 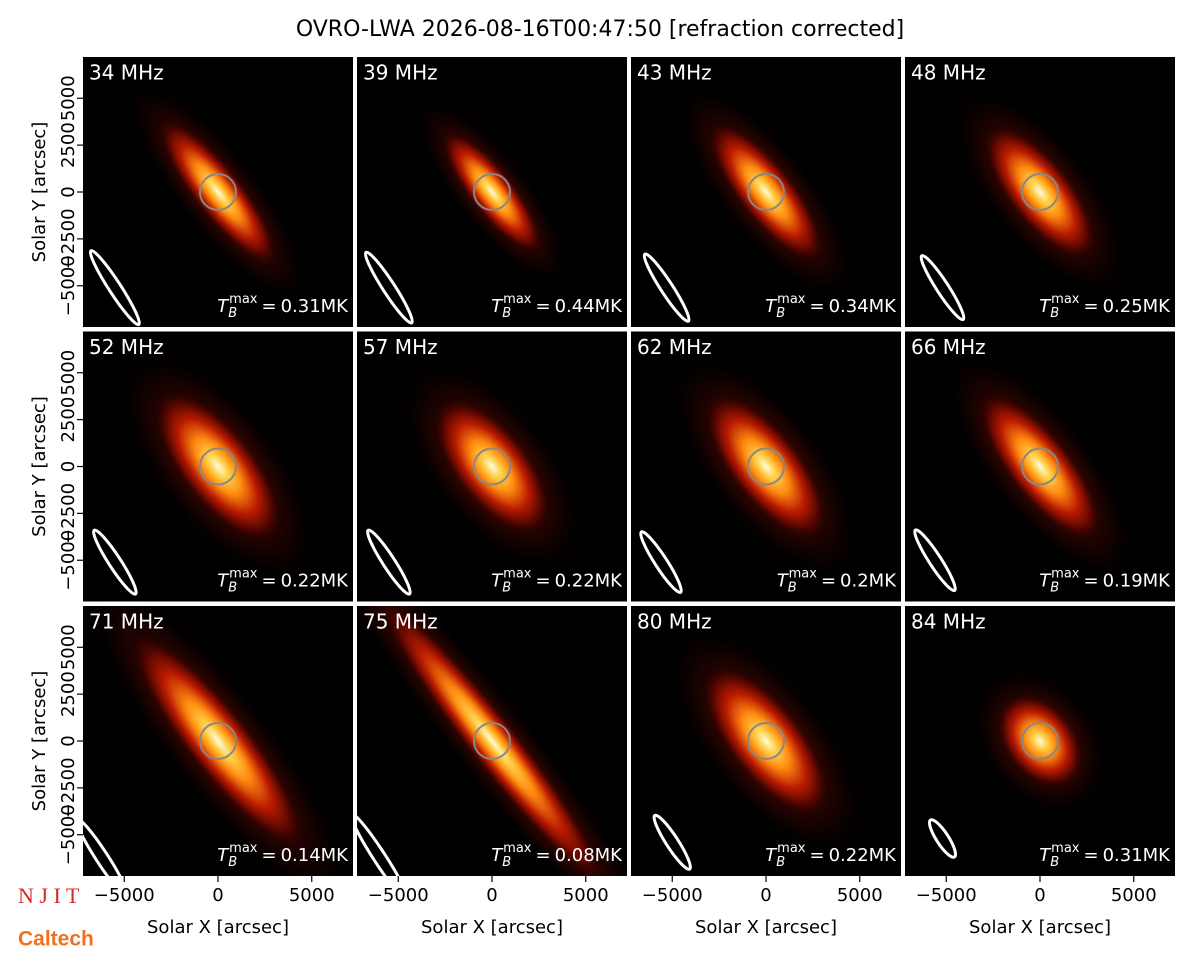 I want to click on panel: 66 MHz TBmax = 0.19MK, so click(x=1040, y=466).